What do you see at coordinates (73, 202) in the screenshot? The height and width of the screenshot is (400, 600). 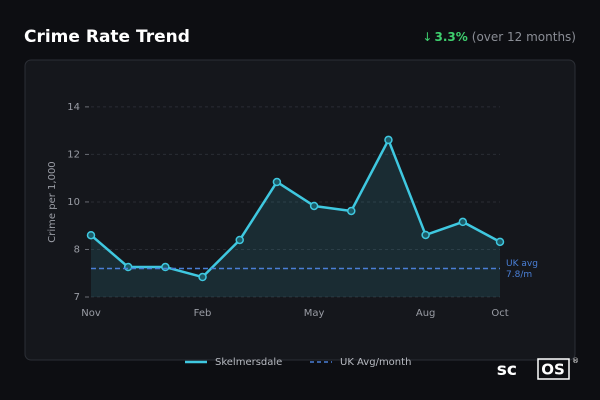 I see `y-tick-label: 10` at bounding box center [73, 202].